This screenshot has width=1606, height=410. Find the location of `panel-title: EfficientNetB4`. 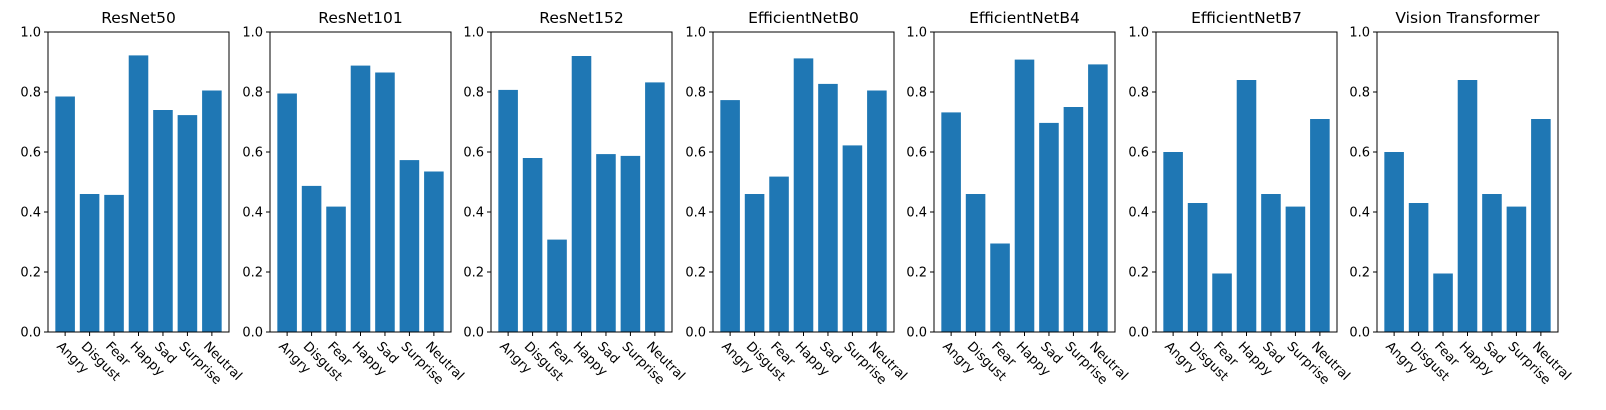

panel-title: EfficientNetB4 is located at coordinates (1024, 18).